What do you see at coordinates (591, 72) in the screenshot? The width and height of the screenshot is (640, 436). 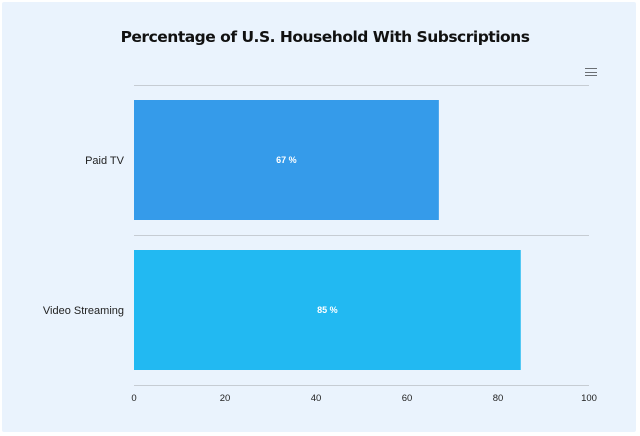 I see `chart-menu-button` at bounding box center [591, 72].